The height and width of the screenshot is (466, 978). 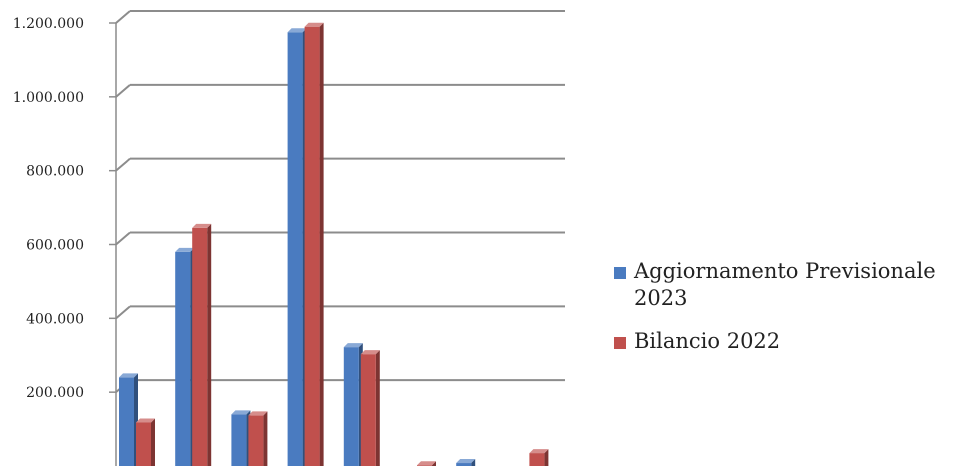 I want to click on bar-s1-c1, so click(x=128, y=419).